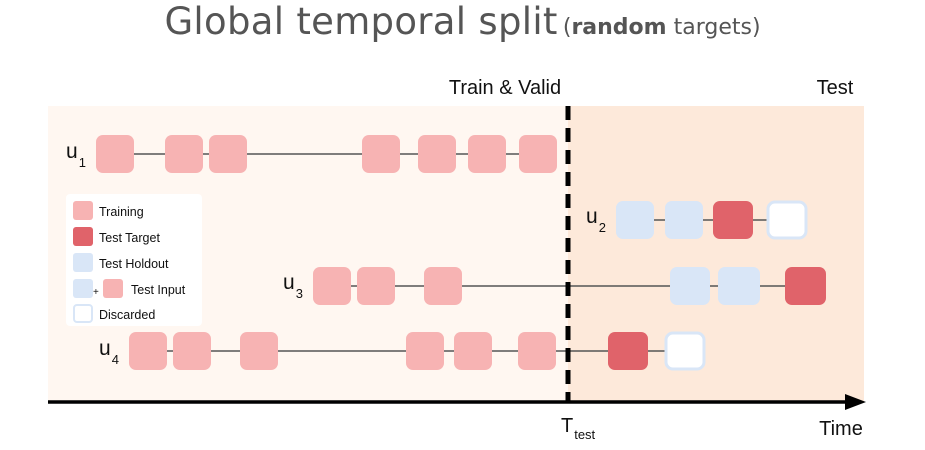 The height and width of the screenshot is (450, 925). What do you see at coordinates (733, 220) in the screenshot?
I see `u2-target-event` at bounding box center [733, 220].